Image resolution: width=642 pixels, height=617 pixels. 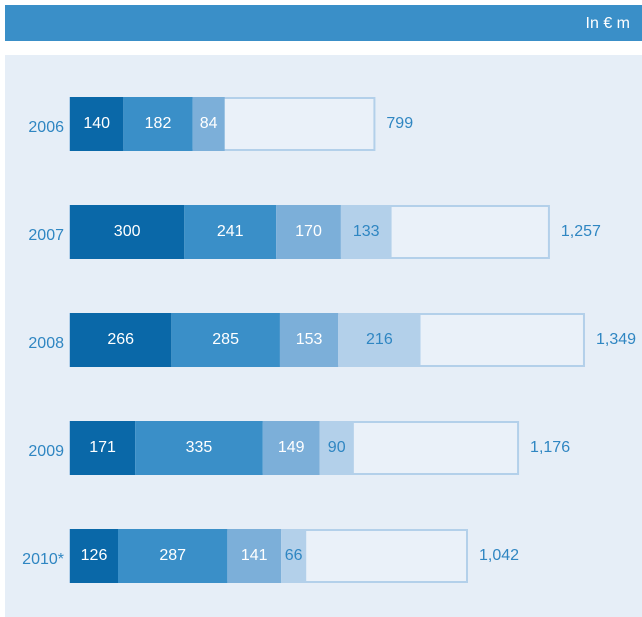 I want to click on header-bar, so click(x=323, y=23).